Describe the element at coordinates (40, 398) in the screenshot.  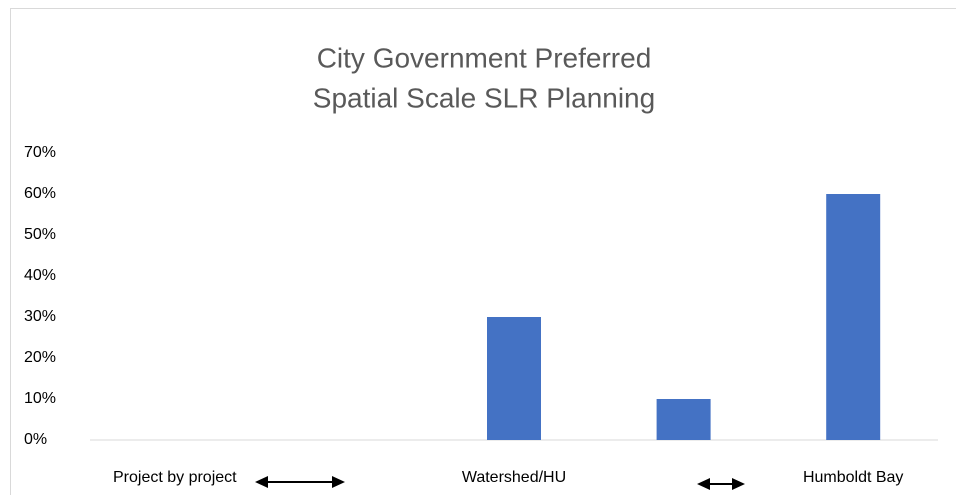
I see `y-tick-label: 10%` at that location.